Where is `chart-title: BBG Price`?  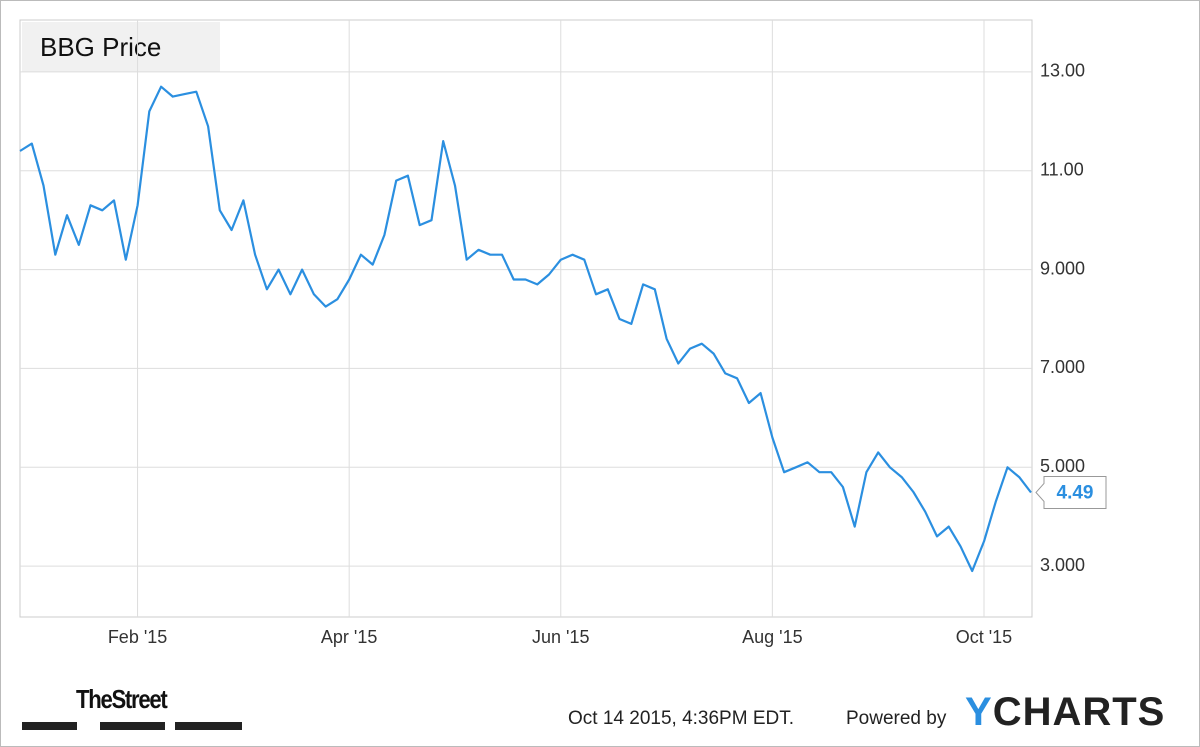 chart-title: BBG Price is located at coordinates (100, 47).